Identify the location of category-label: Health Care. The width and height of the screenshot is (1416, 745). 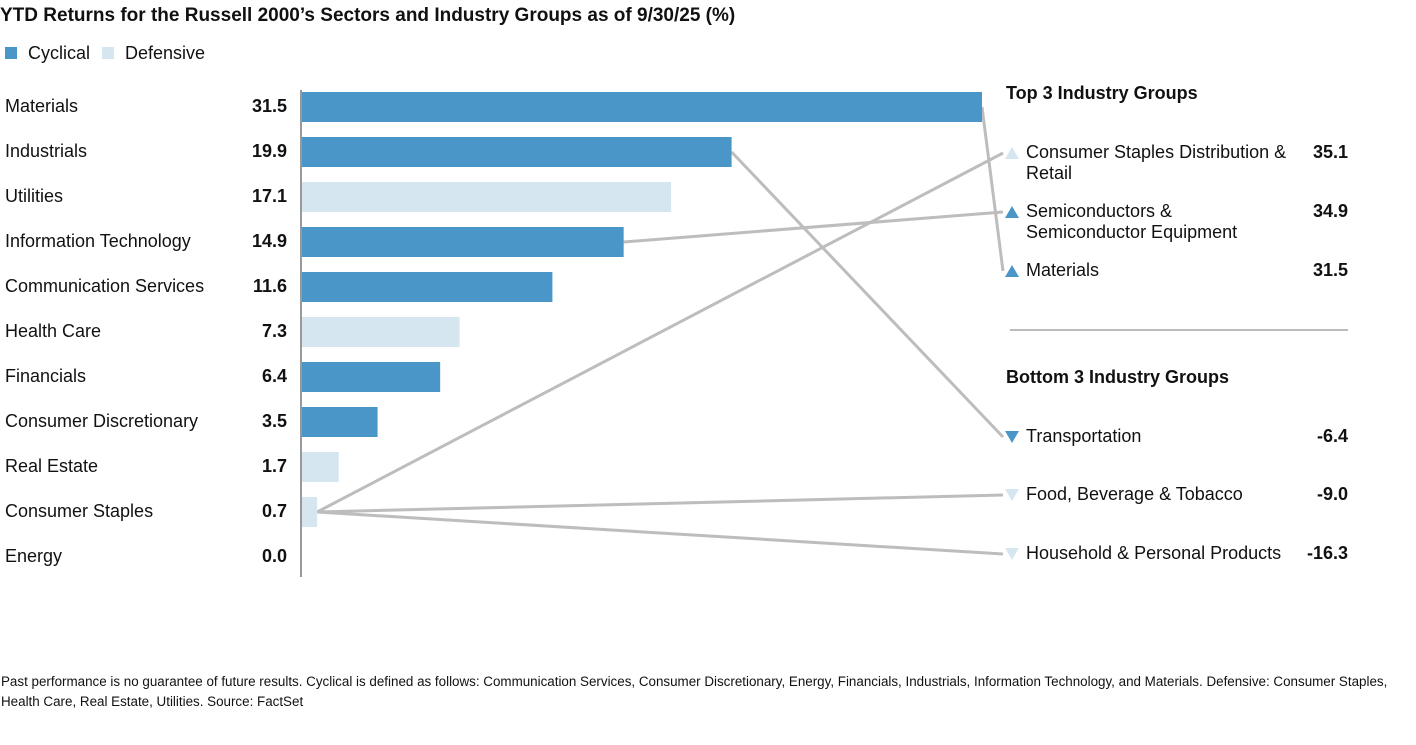
(53, 331).